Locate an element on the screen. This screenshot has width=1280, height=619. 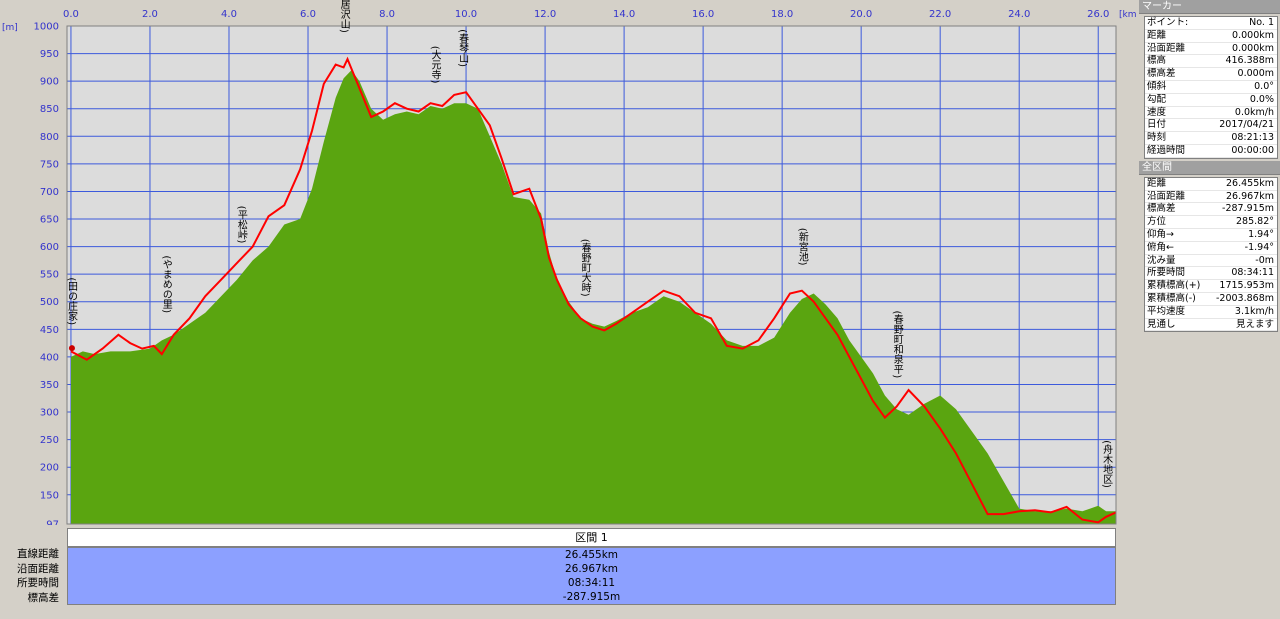
segment-values: 26.455km 26.967km 08:34:11 -287.915m is located at coordinates (591, 576).